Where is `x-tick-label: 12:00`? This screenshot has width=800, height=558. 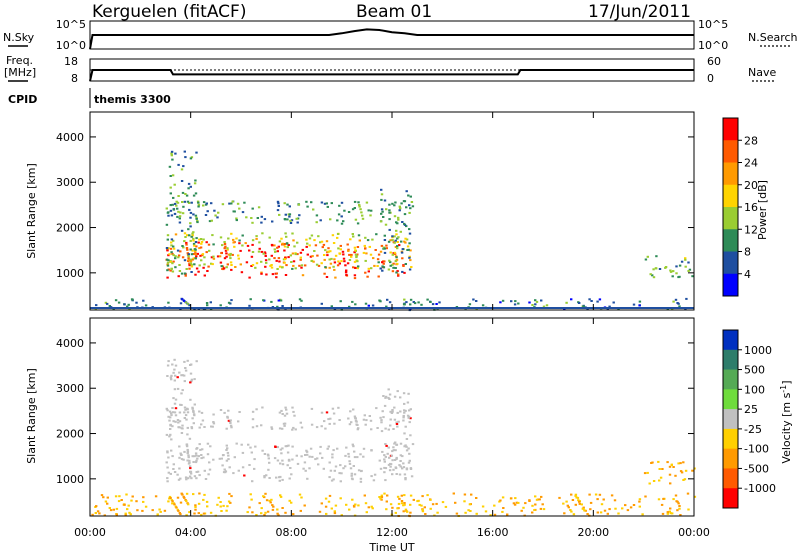 x-tick-label: 12:00 is located at coordinates (392, 532).